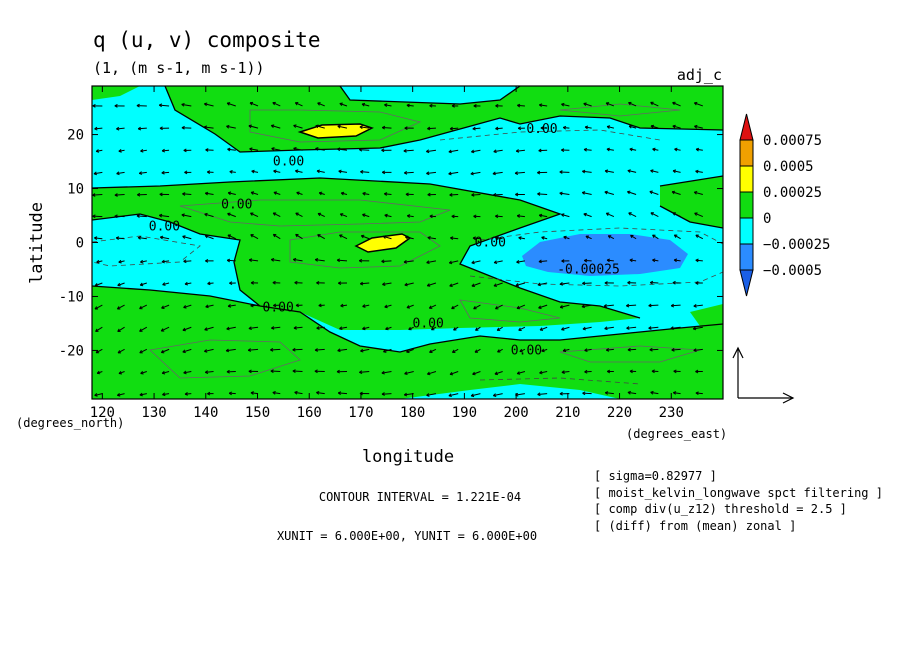 This screenshot has width=904, height=654. Describe the element at coordinates (420, 497) in the screenshot. I see `contour-interval: CONTOUR INTERVAL = 1.221E-04` at that location.